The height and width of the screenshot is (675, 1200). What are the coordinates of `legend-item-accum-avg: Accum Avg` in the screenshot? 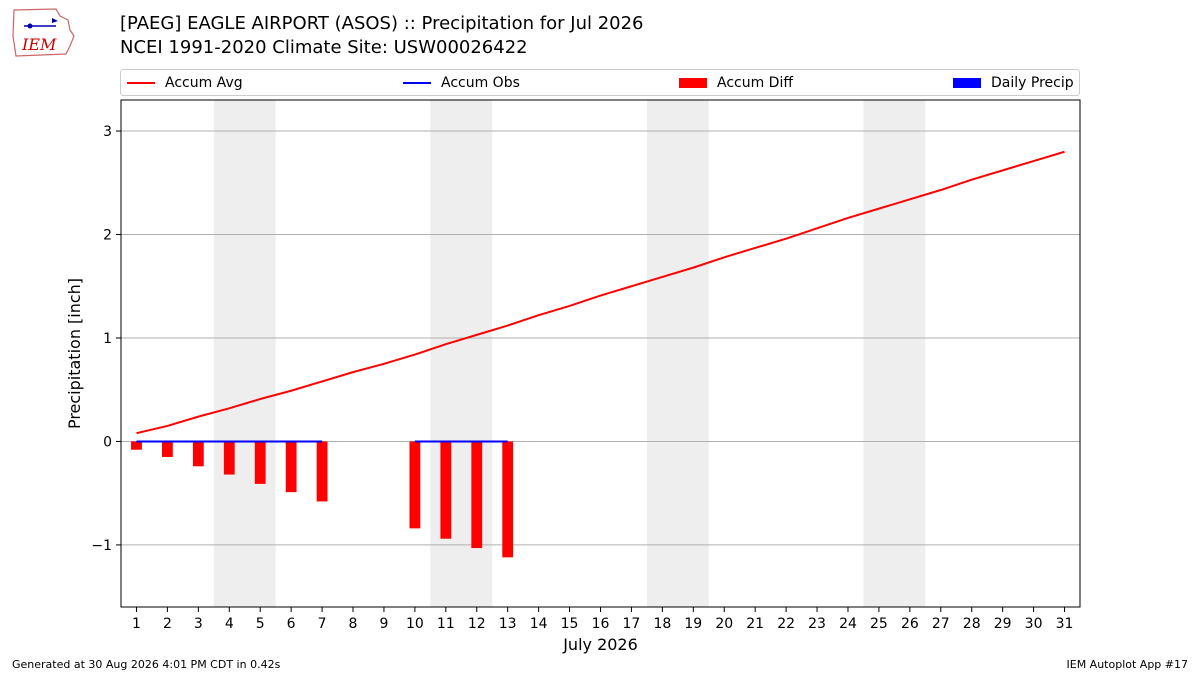 It's located at (185, 82).